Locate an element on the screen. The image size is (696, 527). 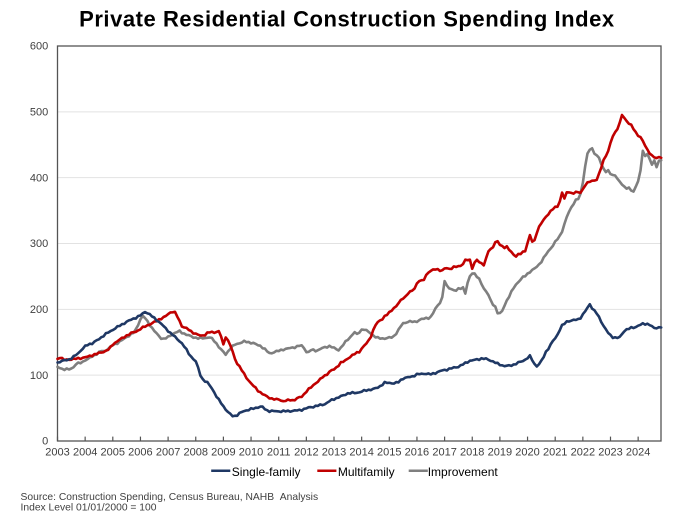
svg-text: 2021 is located at coordinates (555, 453).